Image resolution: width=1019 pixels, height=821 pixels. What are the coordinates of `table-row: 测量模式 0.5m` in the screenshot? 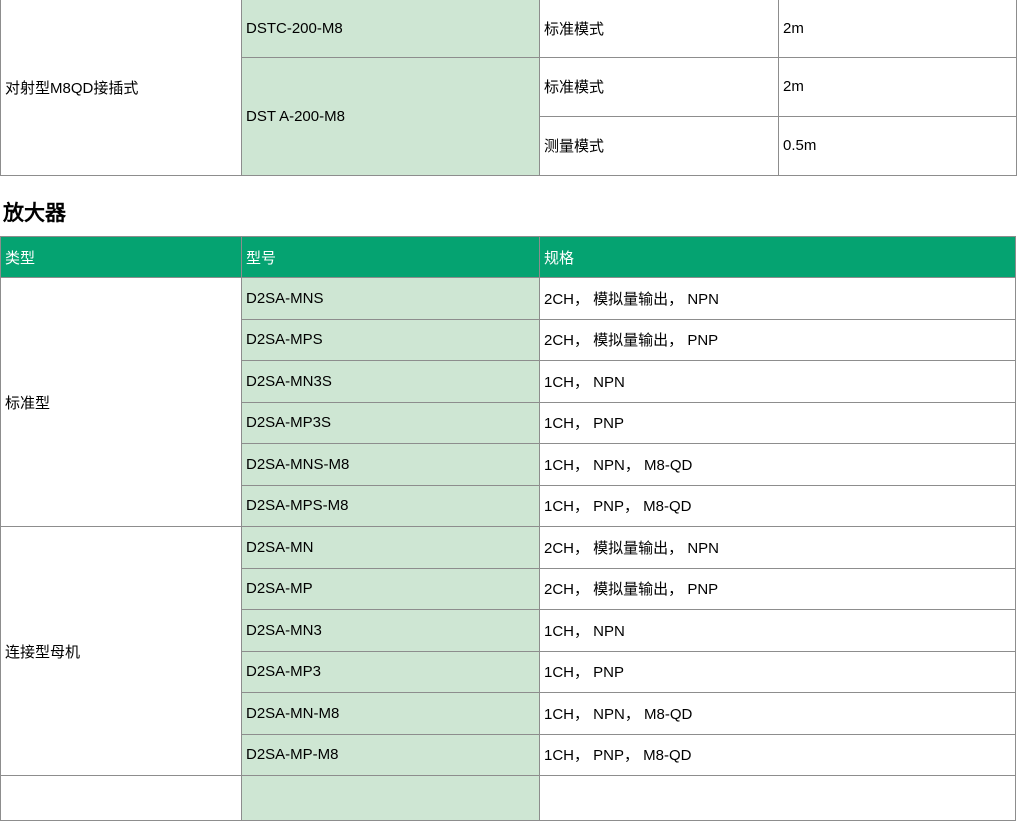 It's located at (509, 145).